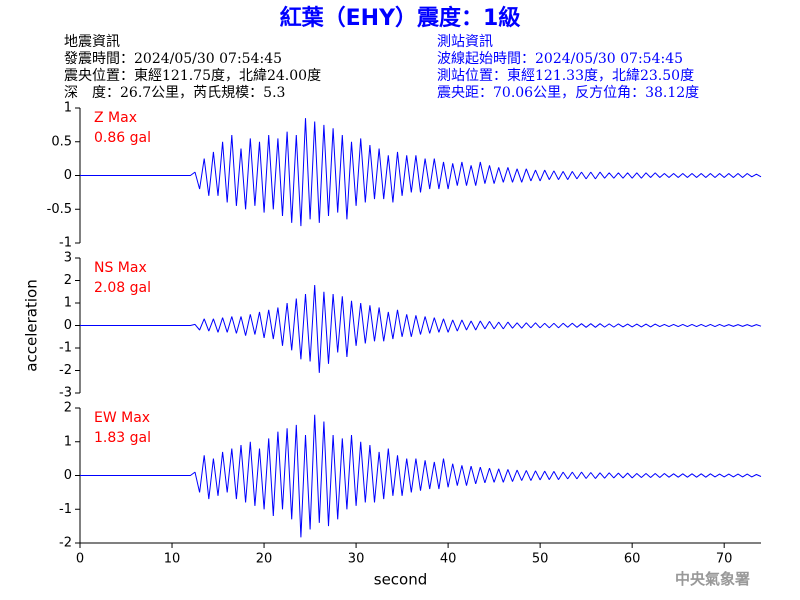 Image resolution: width=800 pixels, height=600 pixels. I want to click on info-line: 波線起始時間：2024/05/30 07:54:45, so click(560, 59).